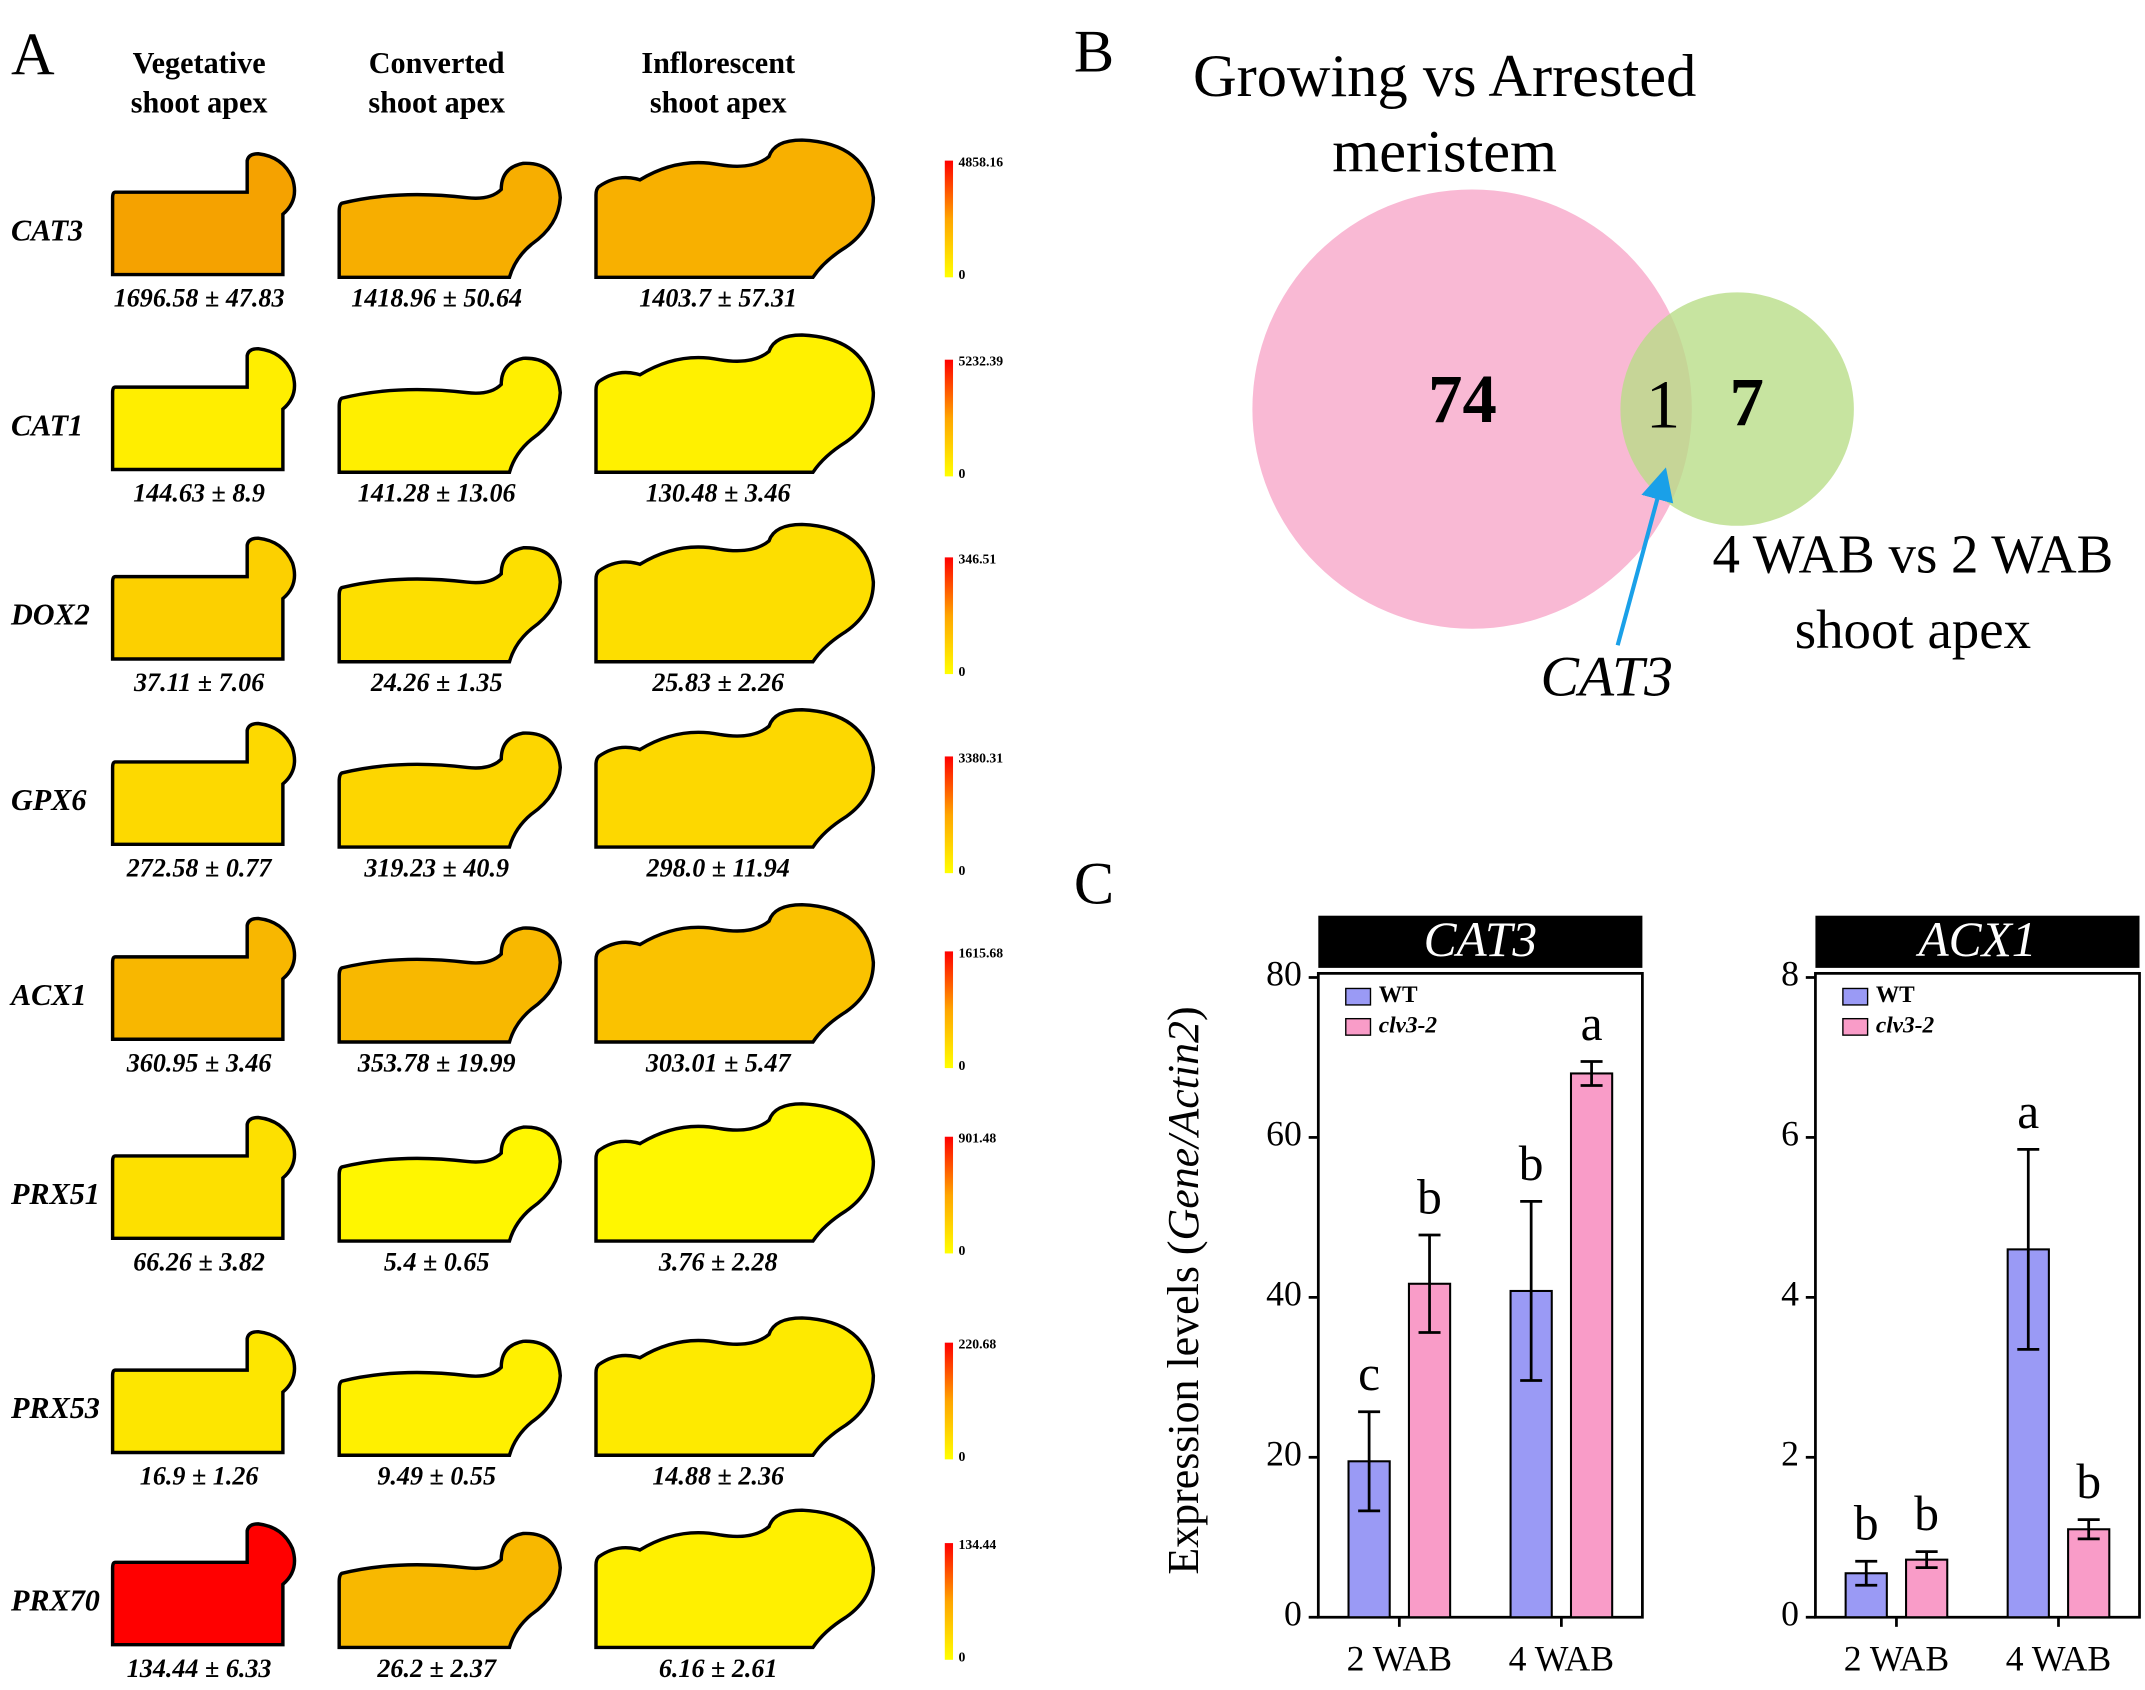  What do you see at coordinates (978, 1344) in the screenshot?
I see `scale-max: 220.68` at bounding box center [978, 1344].